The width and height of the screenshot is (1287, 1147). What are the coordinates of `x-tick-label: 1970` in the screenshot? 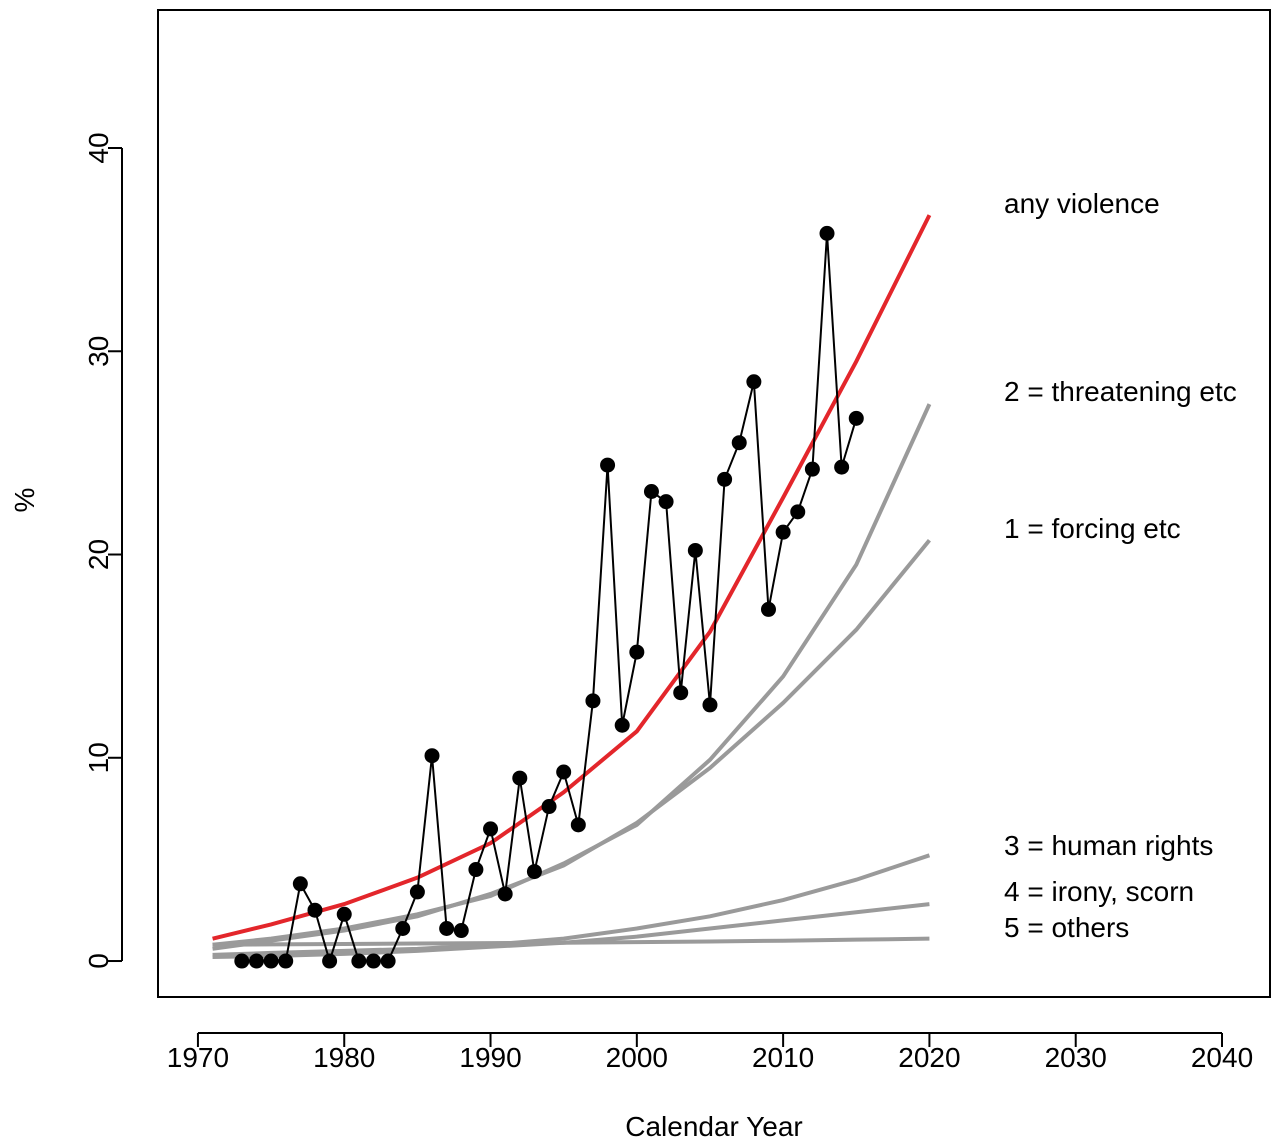 It's located at (198, 1057).